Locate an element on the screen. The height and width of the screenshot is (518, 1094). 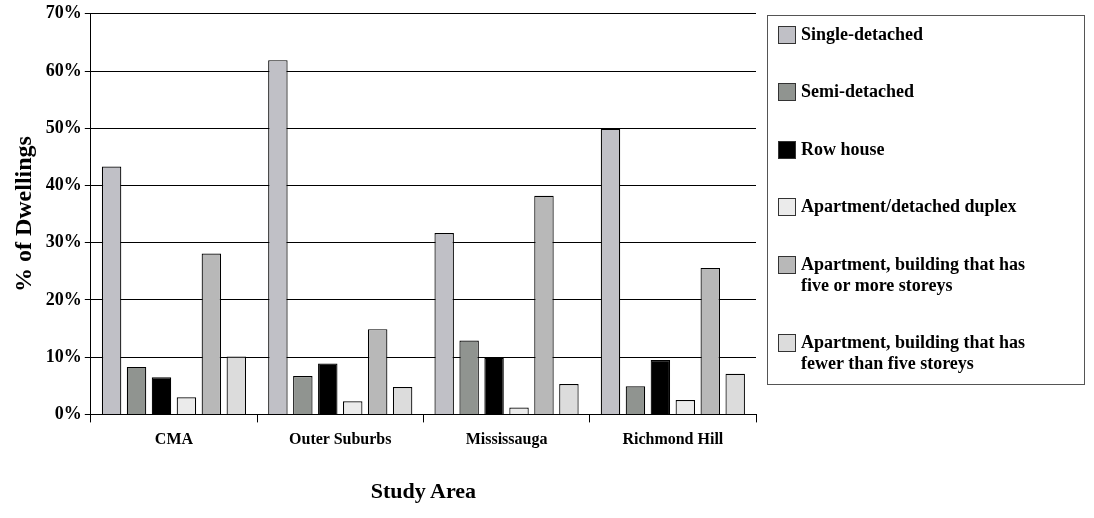
y-tick-label: 30% is located at coordinates (63, 241).